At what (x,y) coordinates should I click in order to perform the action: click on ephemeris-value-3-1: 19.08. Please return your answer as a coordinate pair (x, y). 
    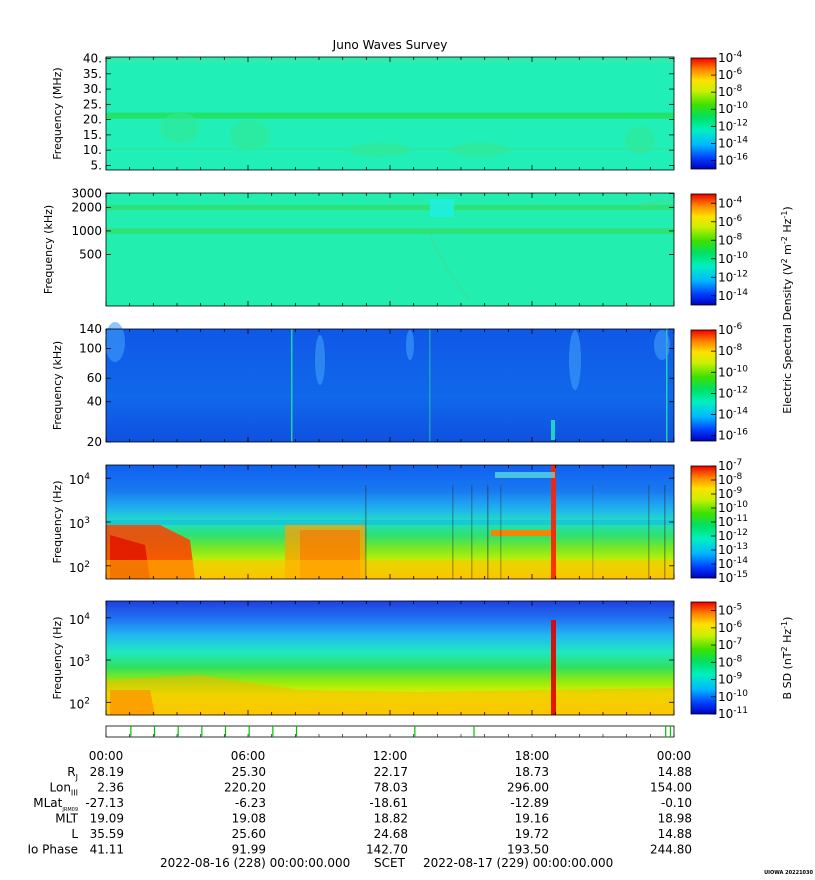
    Looking at the image, I should click on (249, 819).